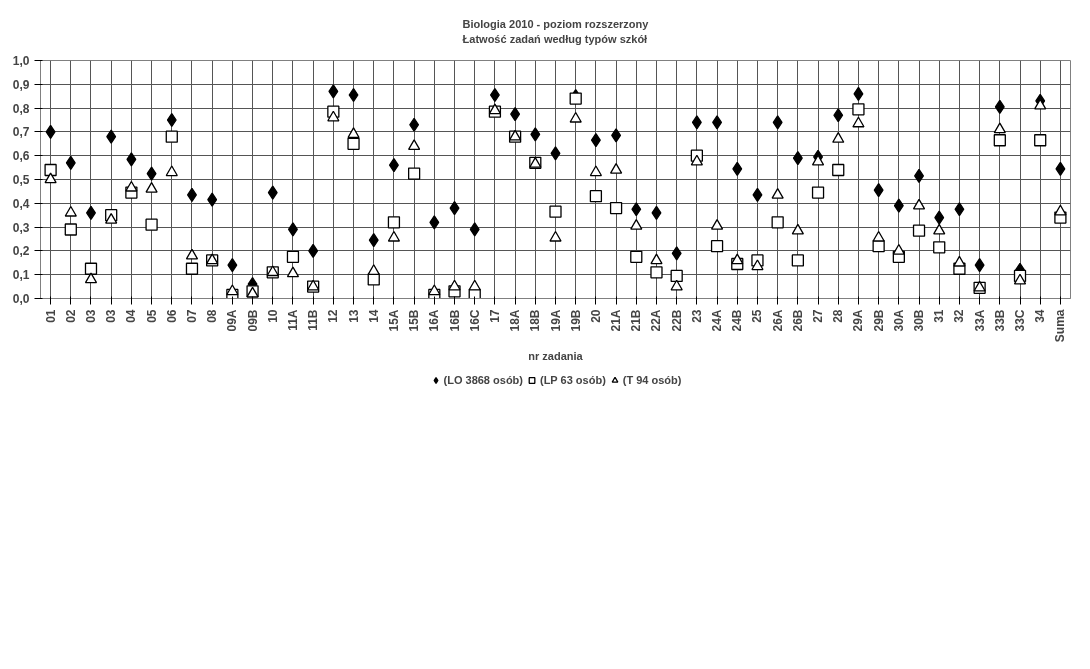 The width and height of the screenshot is (1090, 669). Describe the element at coordinates (737, 320) in the screenshot. I see `x-tick-label: 24B` at that location.